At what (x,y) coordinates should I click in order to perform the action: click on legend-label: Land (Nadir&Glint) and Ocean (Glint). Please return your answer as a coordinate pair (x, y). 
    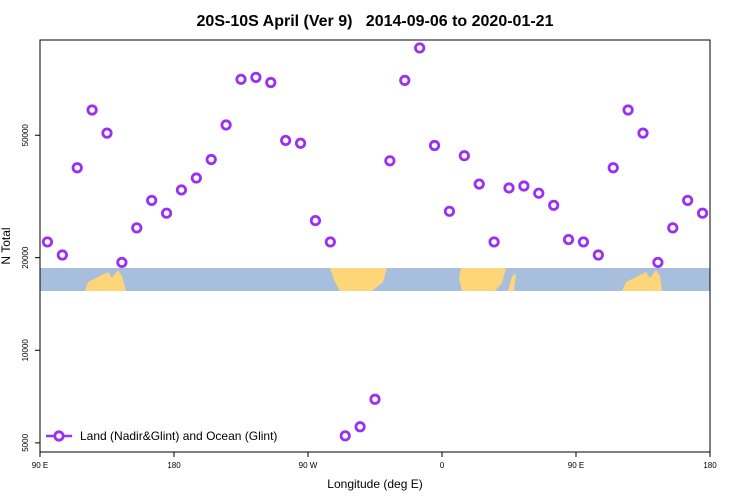
    Looking at the image, I should click on (178, 436).